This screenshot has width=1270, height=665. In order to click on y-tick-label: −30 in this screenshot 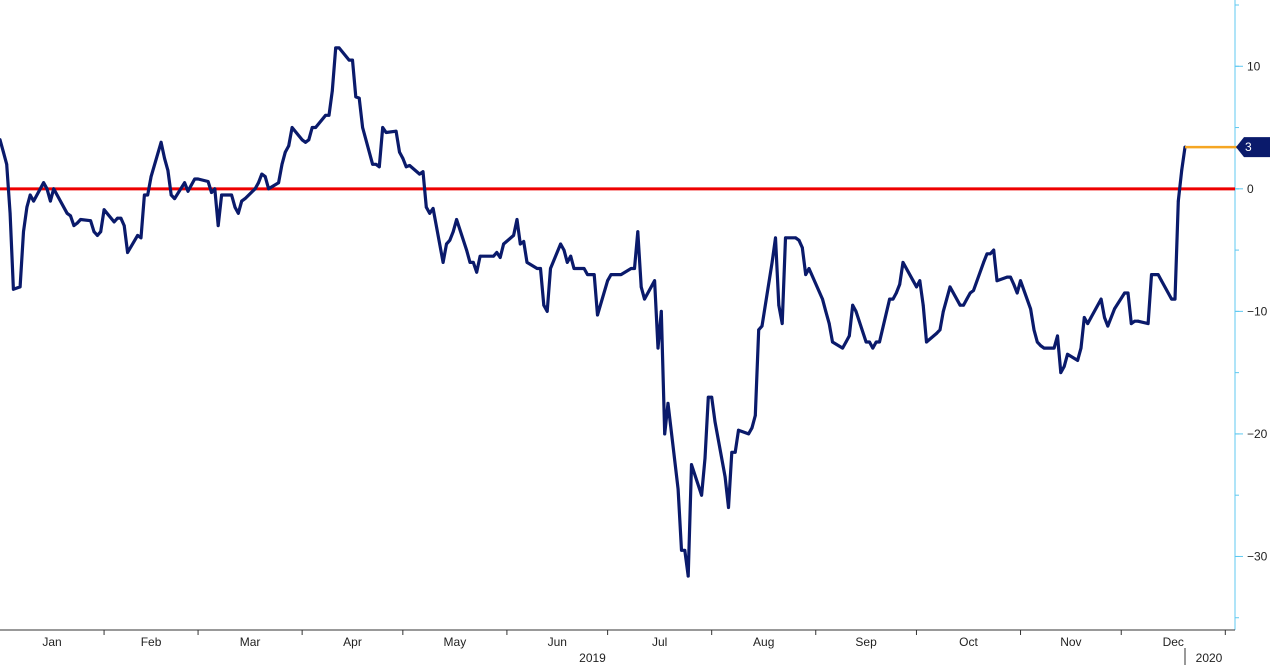, I will do `click(1257, 556)`.